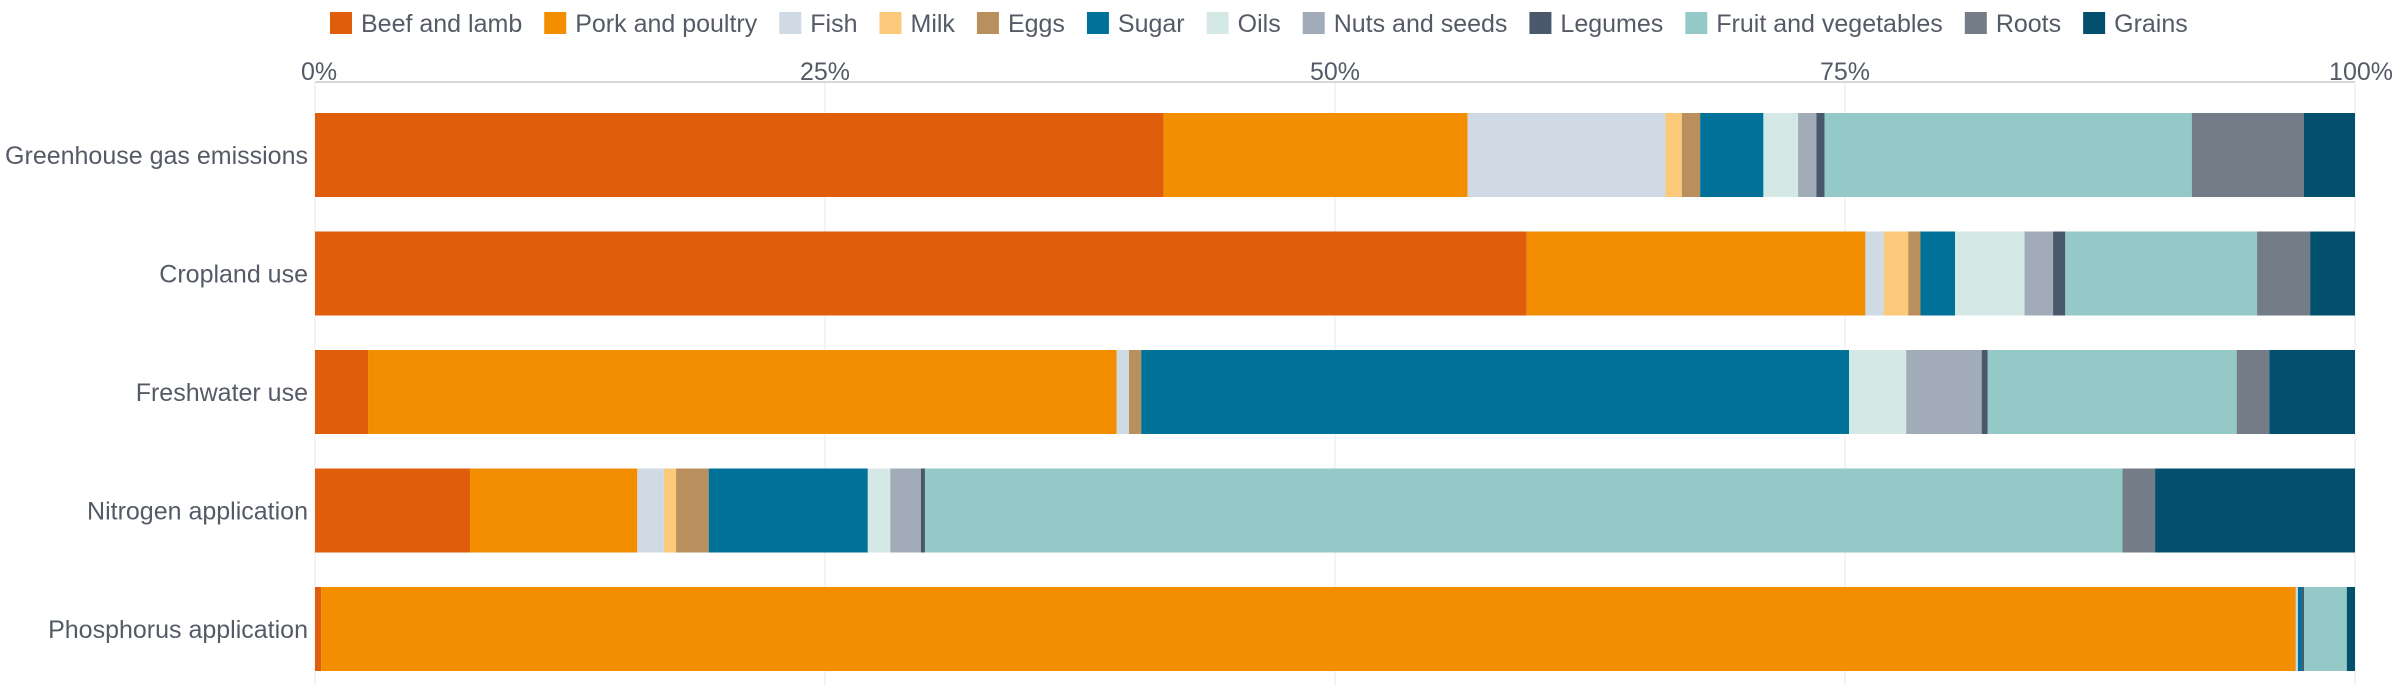 The width and height of the screenshot is (2400, 700). I want to click on legend-label-sugar: Sugar, so click(1151, 24).